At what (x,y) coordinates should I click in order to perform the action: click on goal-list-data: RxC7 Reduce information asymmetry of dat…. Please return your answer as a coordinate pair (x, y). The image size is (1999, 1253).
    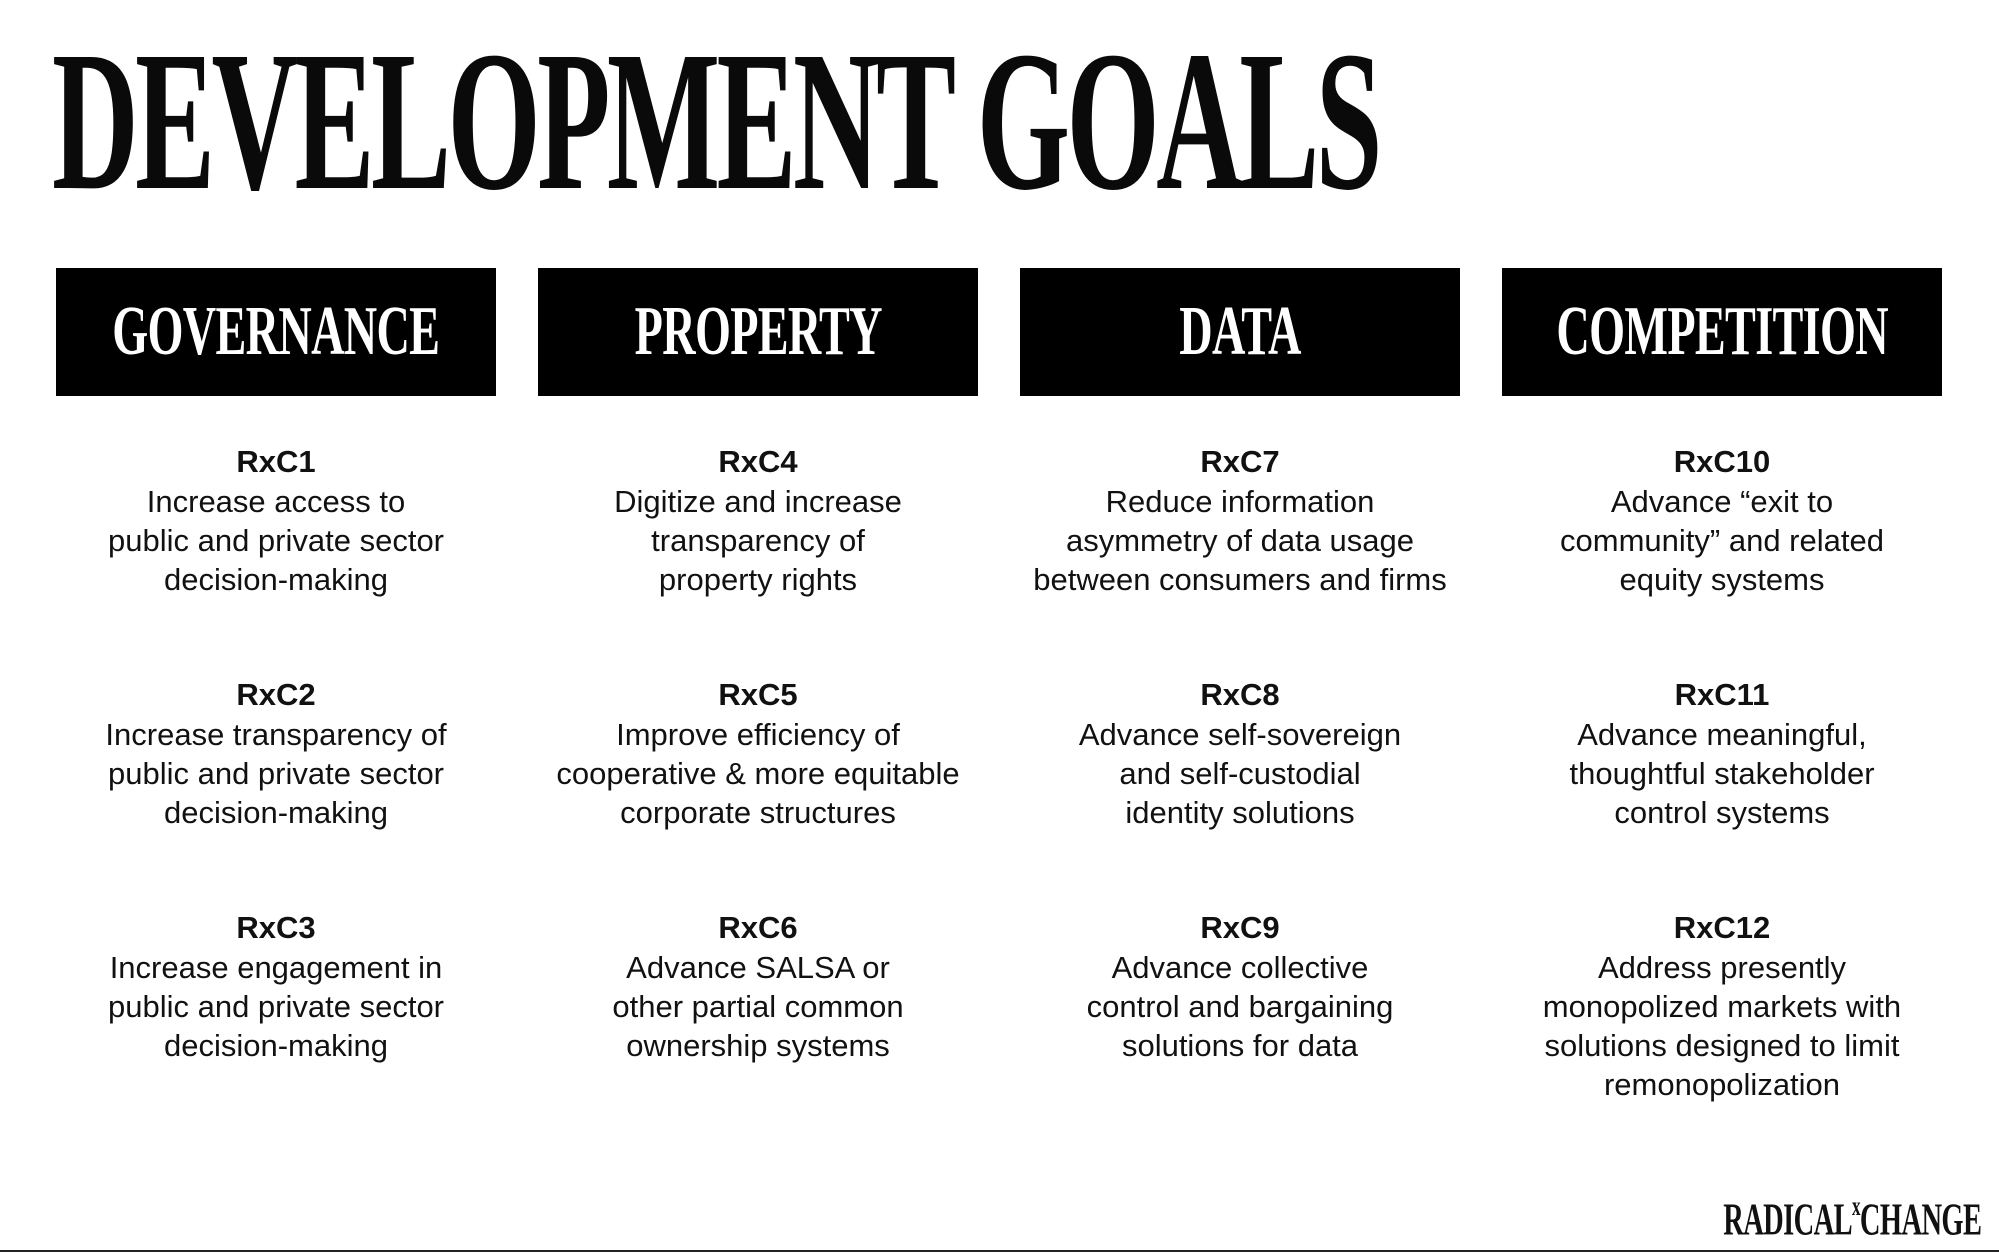
    Looking at the image, I should click on (1240, 791).